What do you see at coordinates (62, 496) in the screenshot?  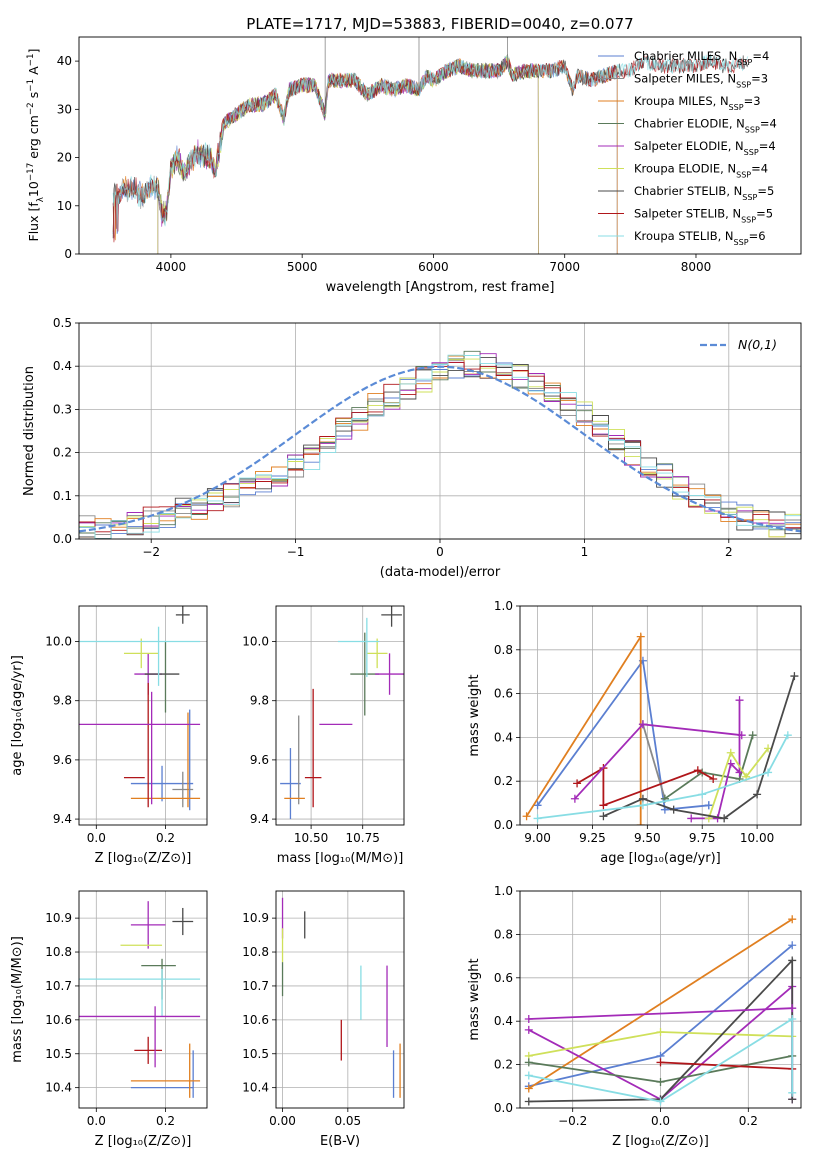 I see `y-tick-label: 0.1` at bounding box center [62, 496].